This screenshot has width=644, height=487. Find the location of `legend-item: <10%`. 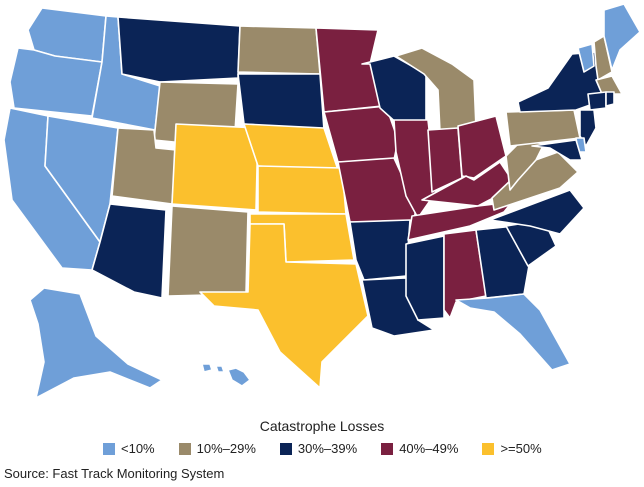

legend-item: <10% is located at coordinates (129, 448).